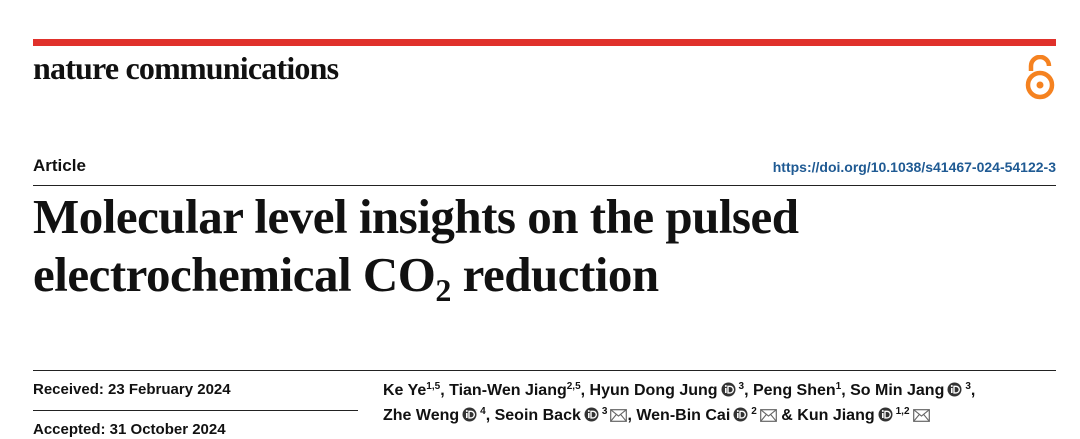 The width and height of the screenshot is (1080, 439). Describe the element at coordinates (544, 42) in the screenshot. I see `header-bar` at that location.